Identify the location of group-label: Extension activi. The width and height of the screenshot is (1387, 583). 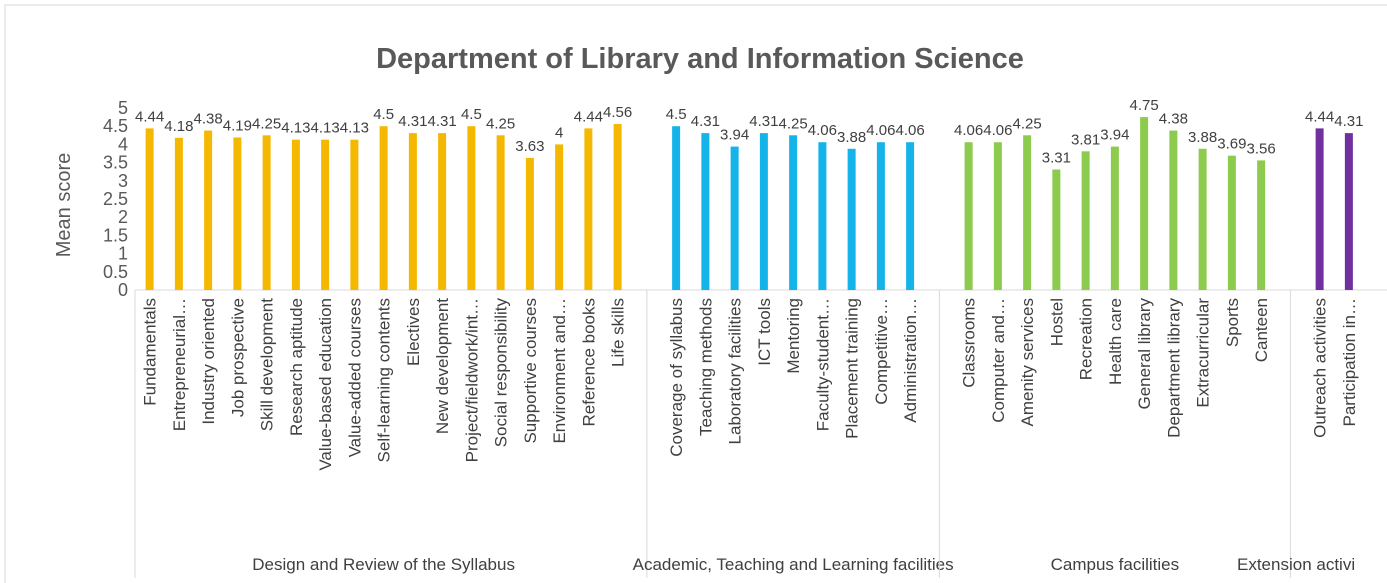
(1296, 564).